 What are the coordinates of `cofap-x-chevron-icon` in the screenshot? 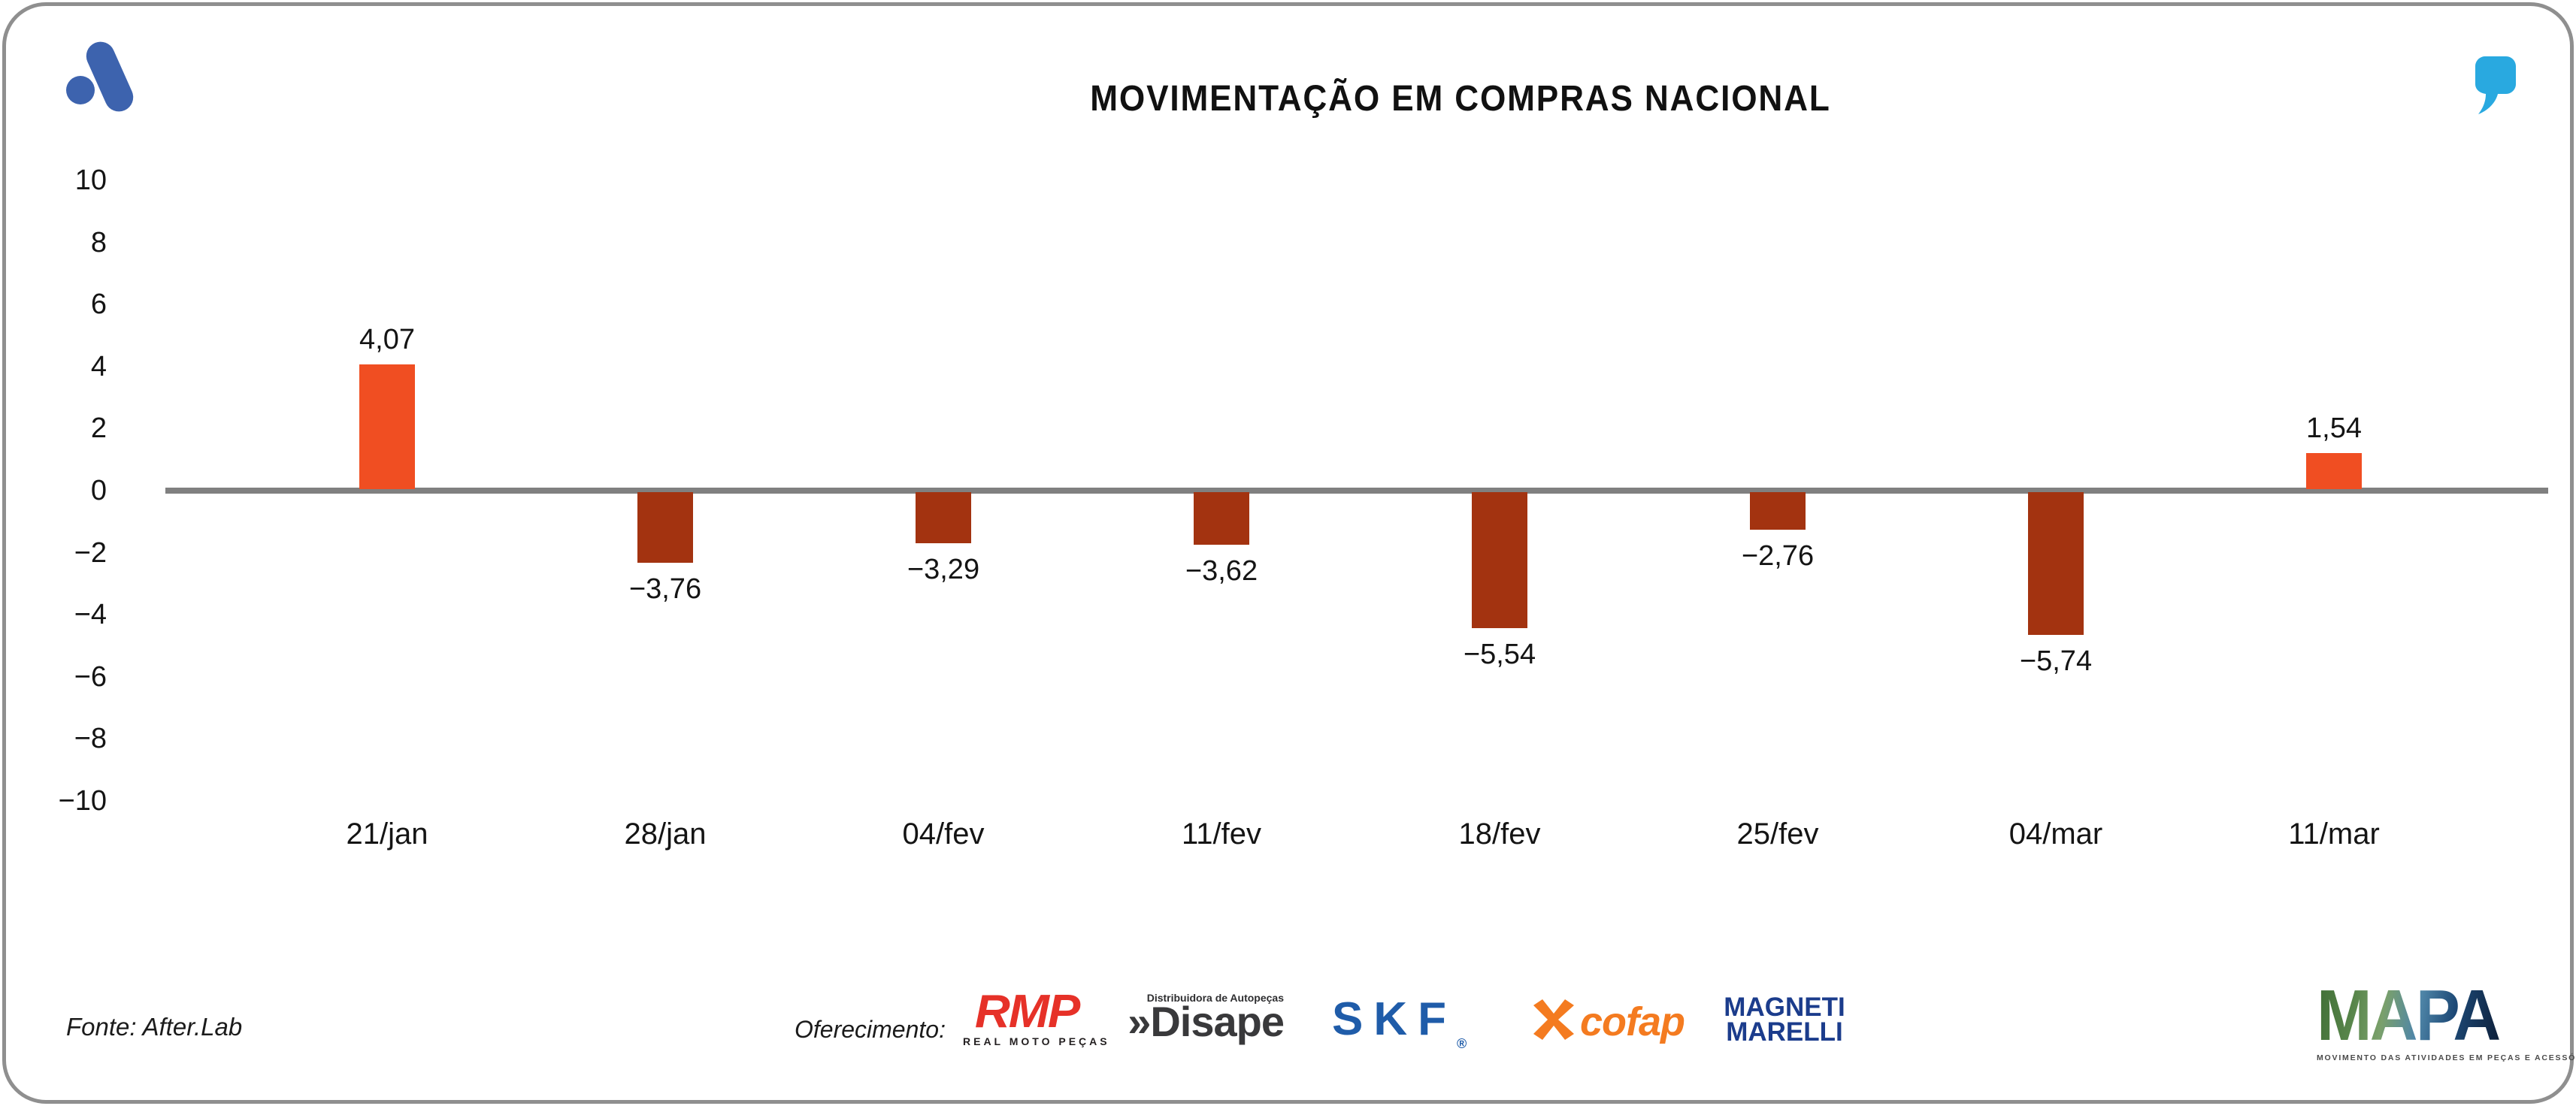 It's located at (1553, 1021).